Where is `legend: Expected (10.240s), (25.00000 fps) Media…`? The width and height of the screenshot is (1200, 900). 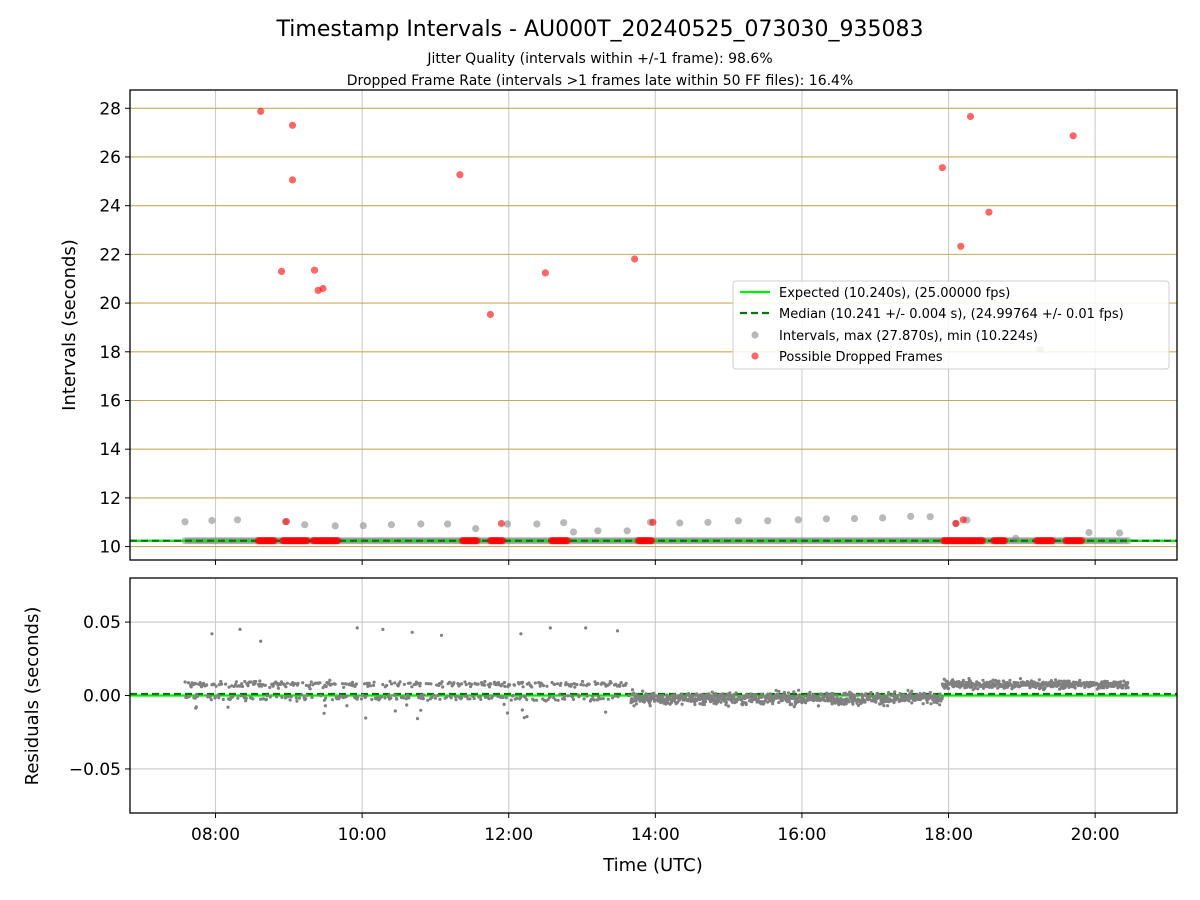
legend: Expected (10.240s), (25.00000 fps) Media… is located at coordinates (951, 325).